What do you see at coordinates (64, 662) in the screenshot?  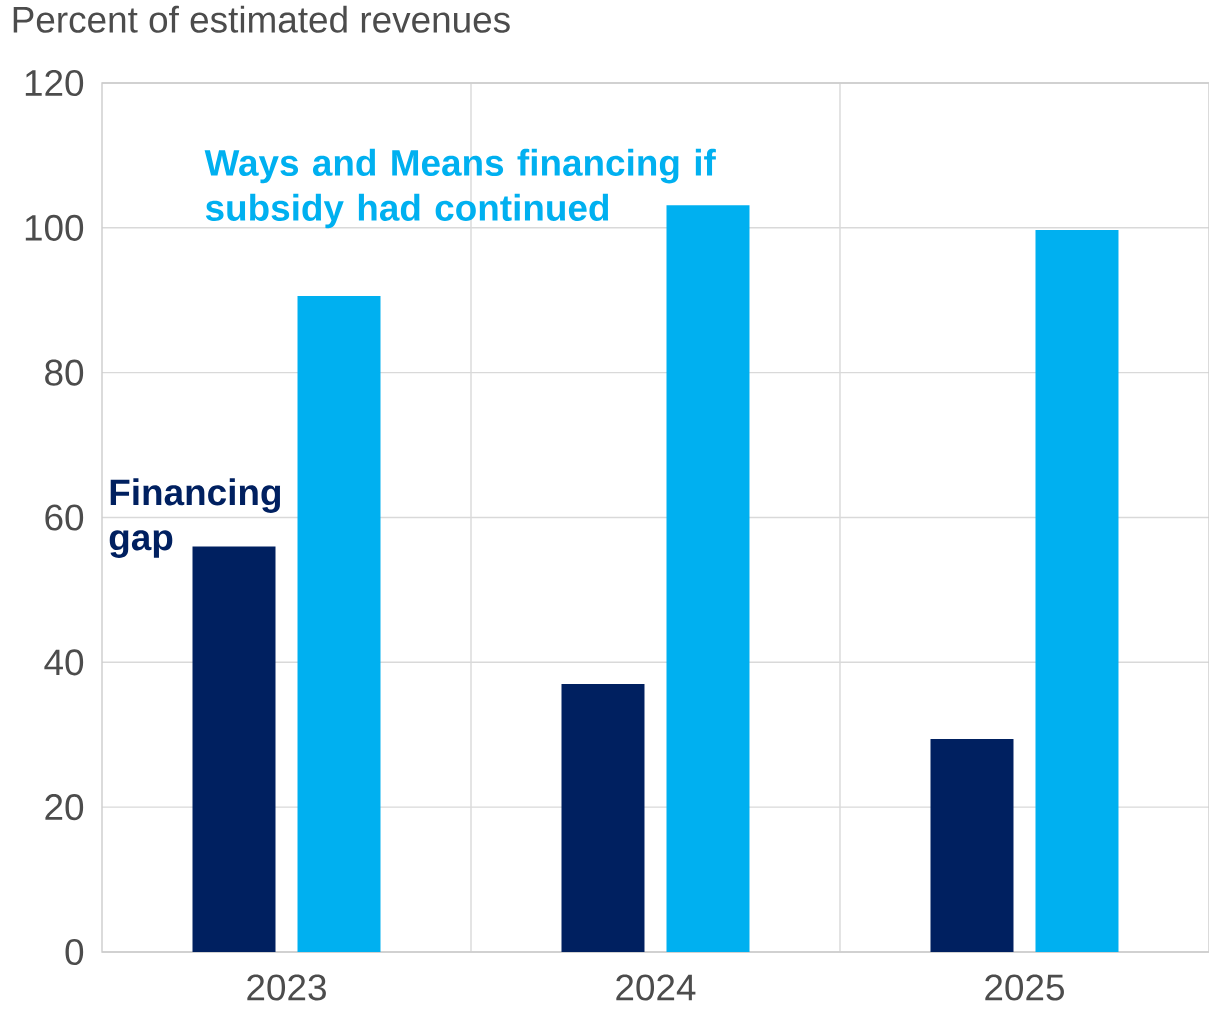 I see `y-tick-label: 40` at bounding box center [64, 662].